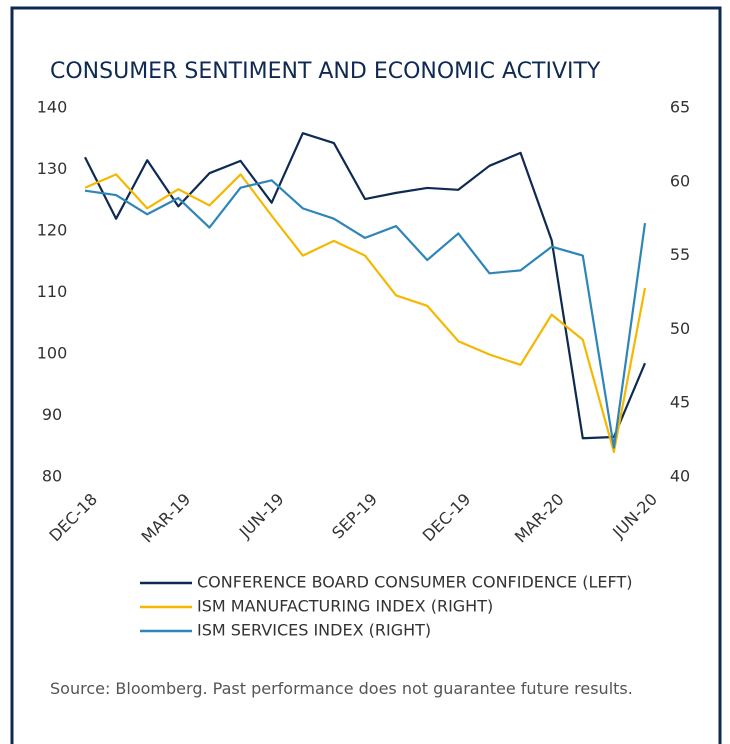 The image size is (730, 744). I want to click on y2-tick-label: 50, so click(680, 328).